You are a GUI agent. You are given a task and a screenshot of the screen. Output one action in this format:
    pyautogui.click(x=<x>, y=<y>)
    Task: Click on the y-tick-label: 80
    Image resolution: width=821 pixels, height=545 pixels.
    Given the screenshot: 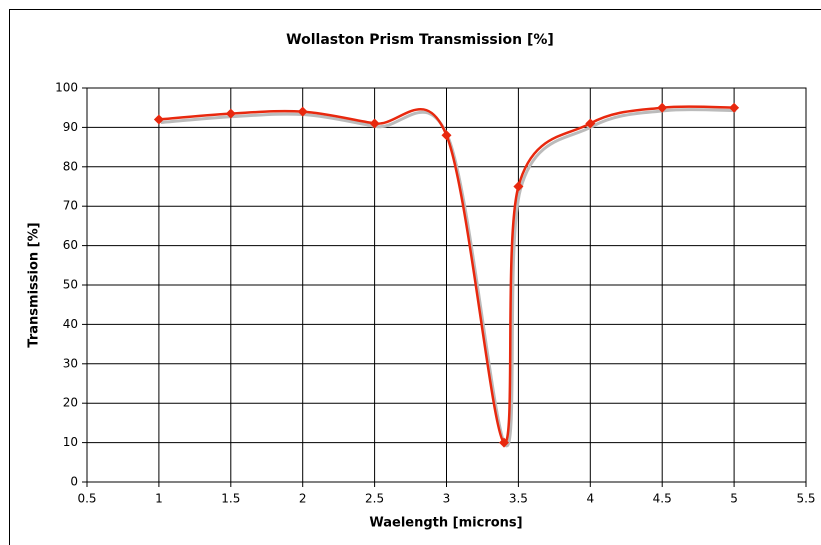 What is the action you would take?
    pyautogui.click(x=70, y=166)
    